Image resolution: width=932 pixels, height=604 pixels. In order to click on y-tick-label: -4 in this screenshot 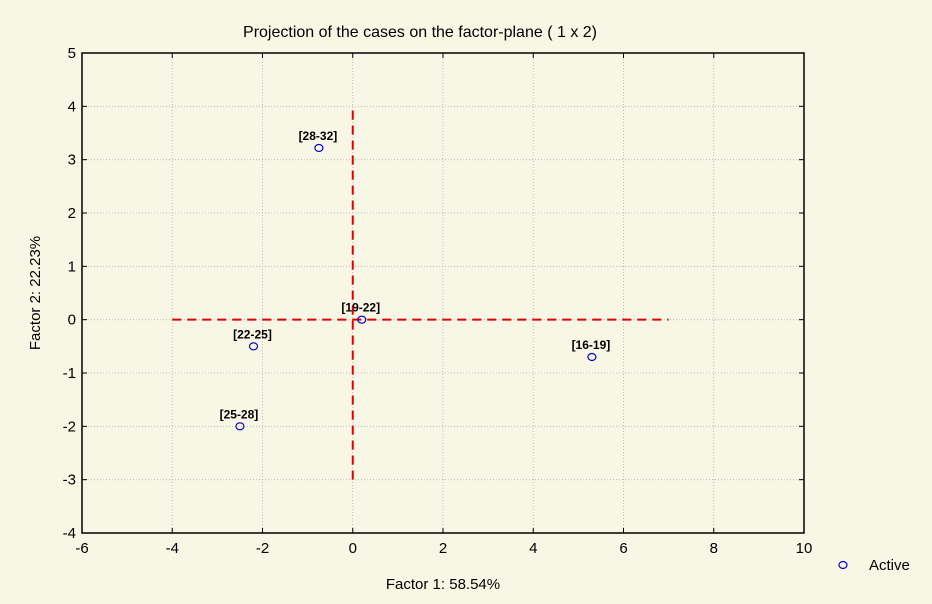, I will do `click(69, 533)`.